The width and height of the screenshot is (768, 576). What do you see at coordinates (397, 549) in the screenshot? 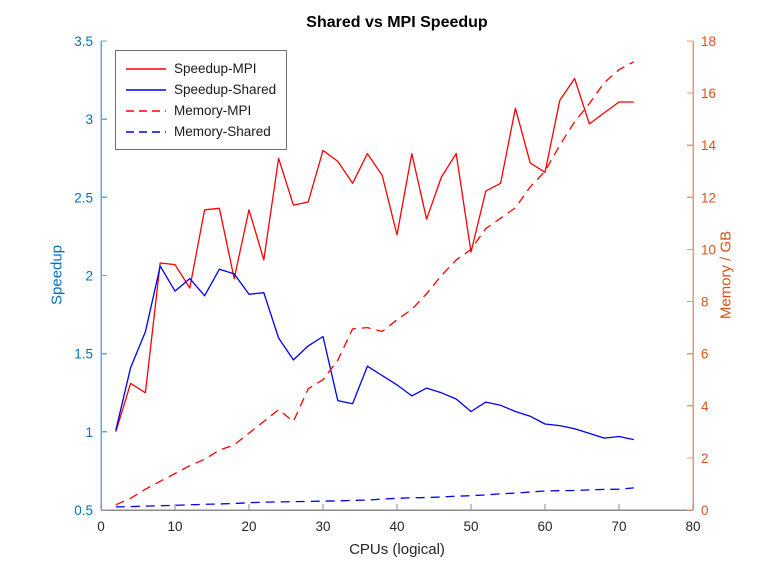
I see `x-axis-label: CPUs (logical)` at bounding box center [397, 549].